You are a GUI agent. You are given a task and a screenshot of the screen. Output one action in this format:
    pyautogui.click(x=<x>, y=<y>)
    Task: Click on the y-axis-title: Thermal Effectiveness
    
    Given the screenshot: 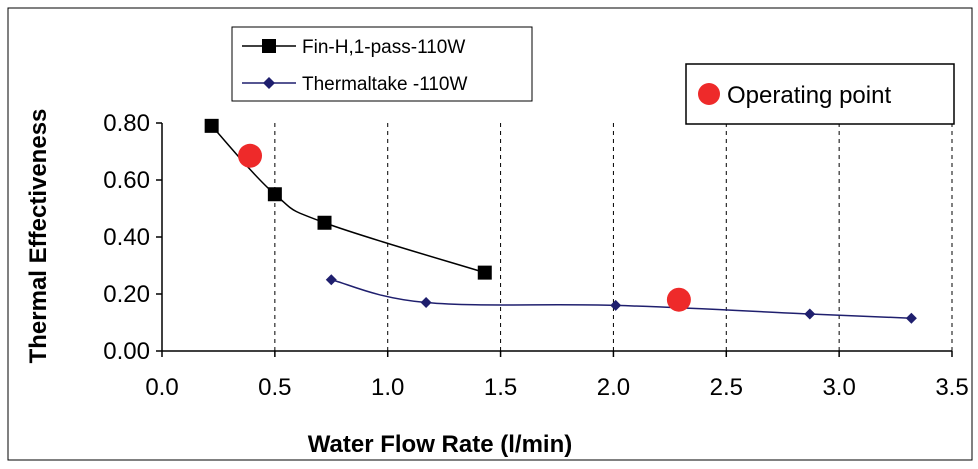 What is the action you would take?
    pyautogui.click(x=38, y=236)
    